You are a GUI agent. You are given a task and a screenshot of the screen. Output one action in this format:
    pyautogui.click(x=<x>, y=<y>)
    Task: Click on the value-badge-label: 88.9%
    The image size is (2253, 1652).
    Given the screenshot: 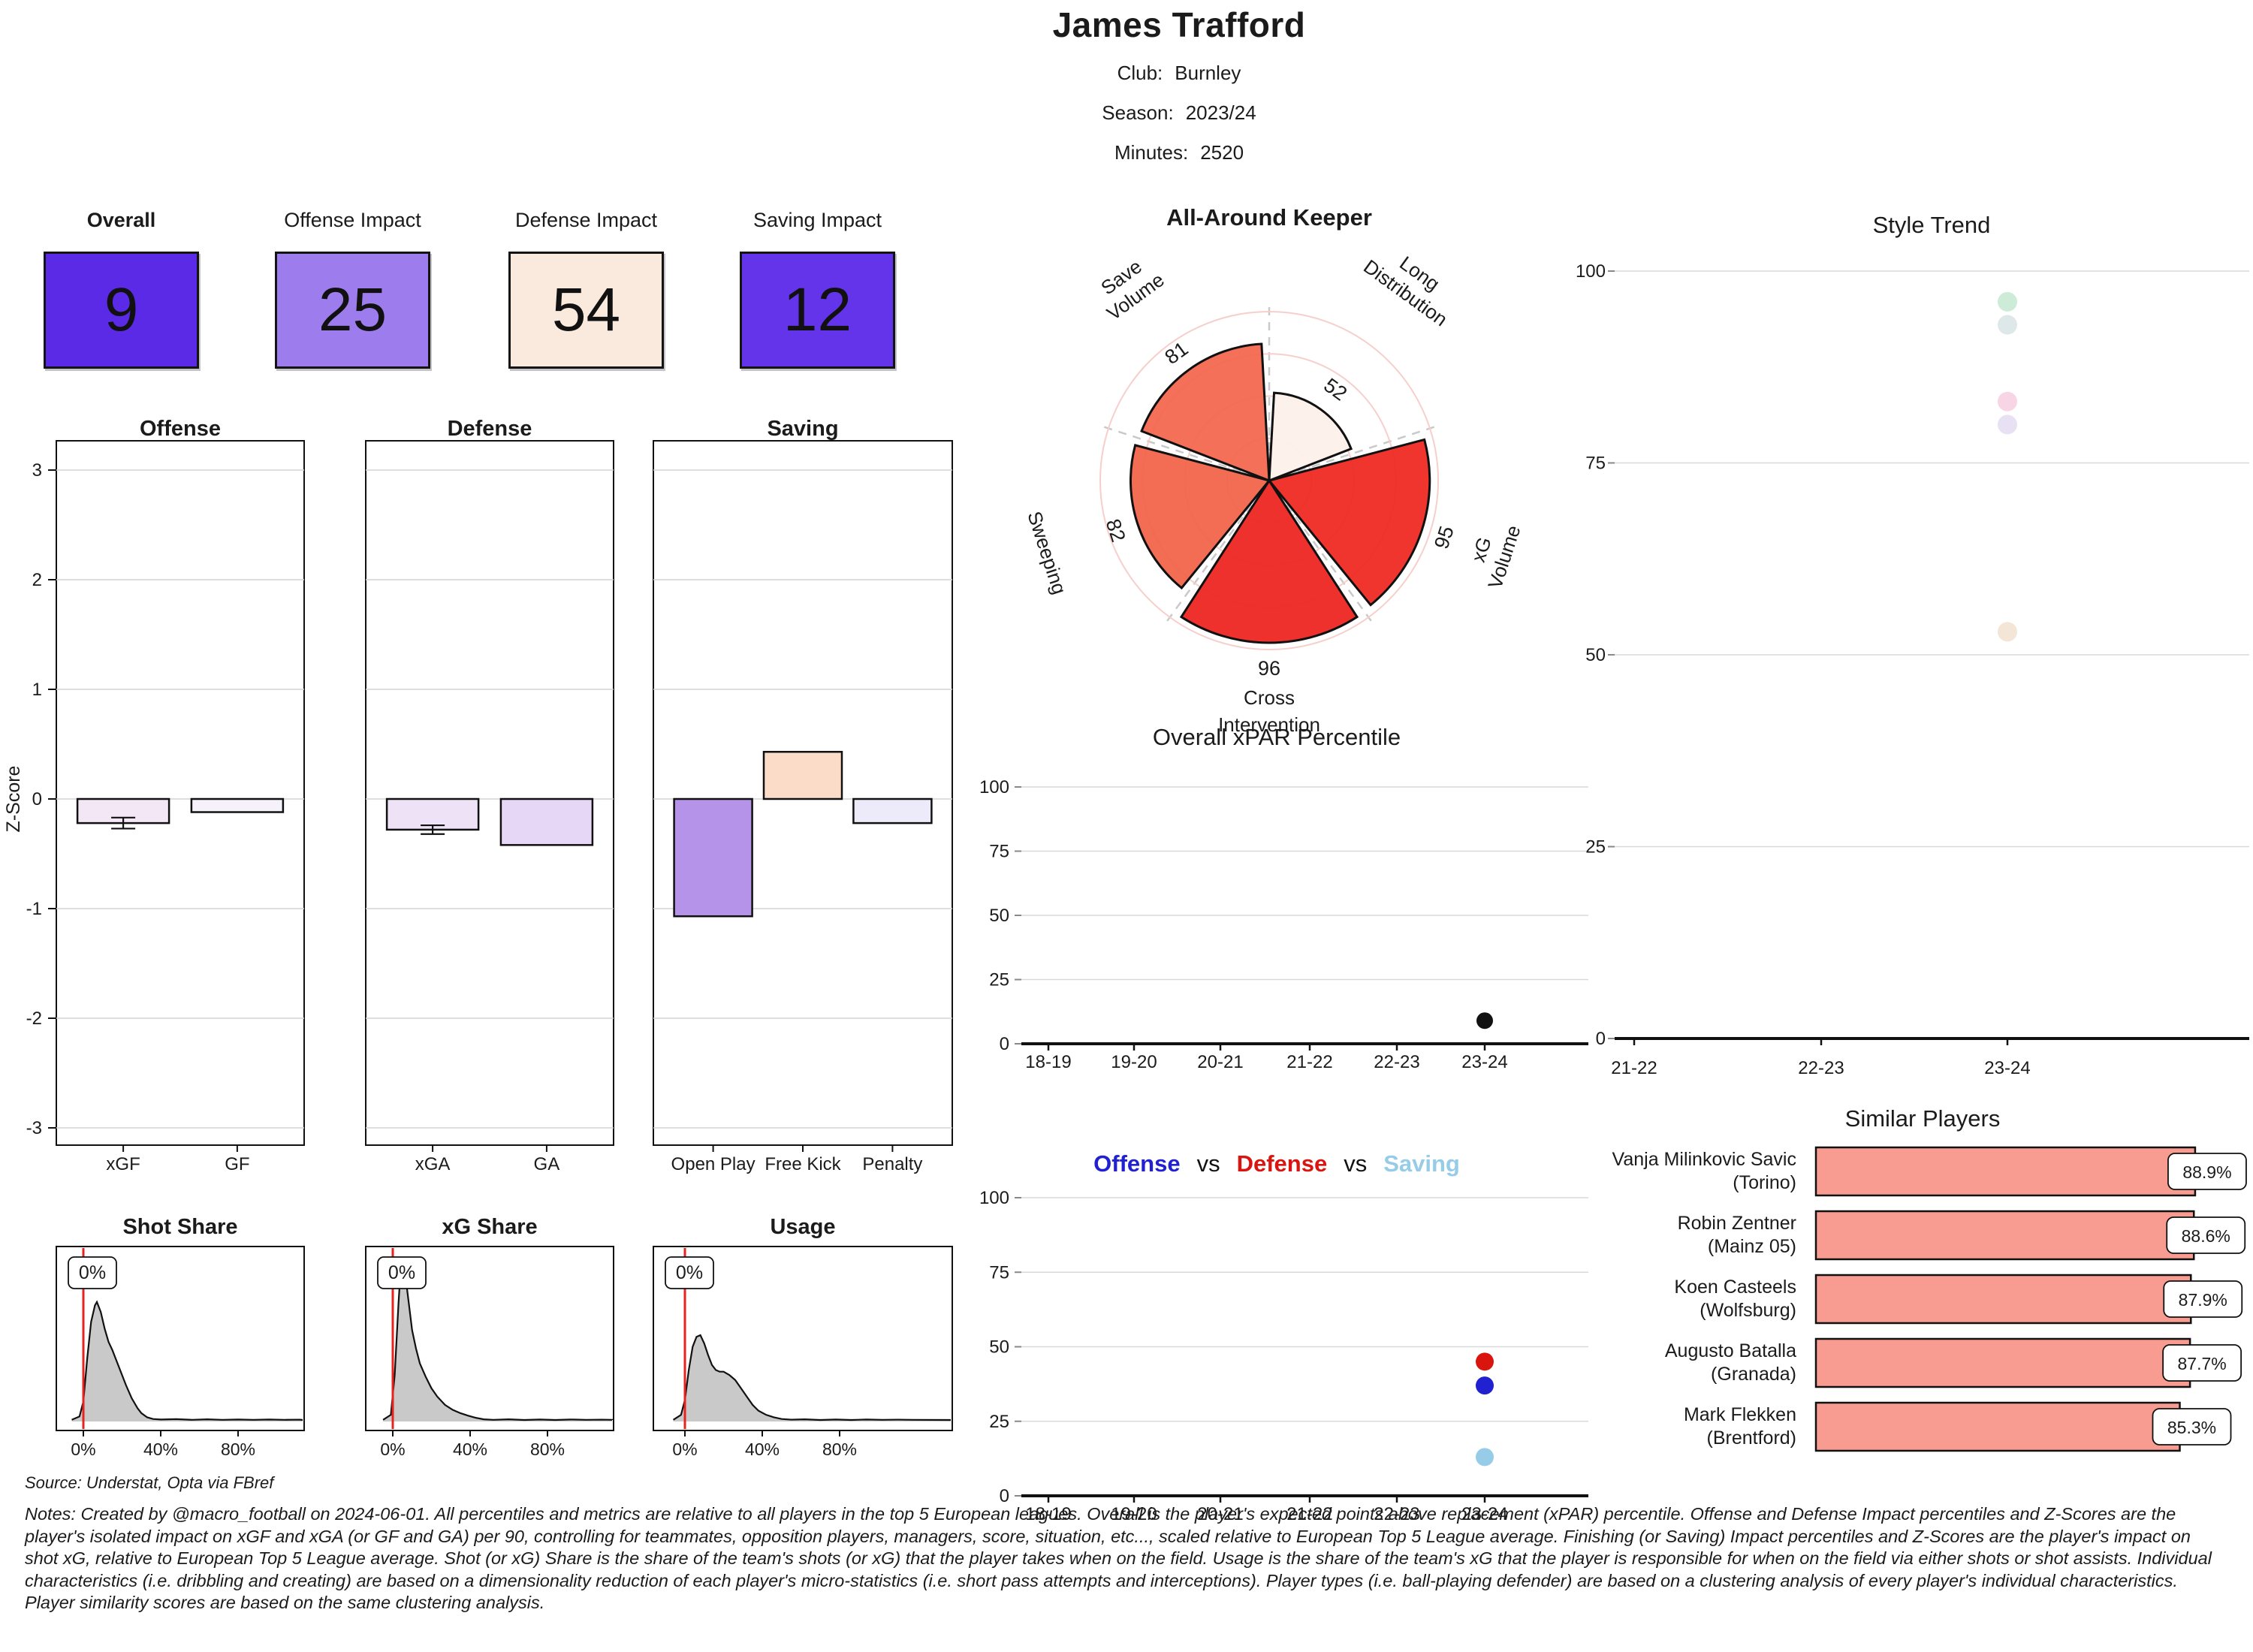 What is the action you would take?
    pyautogui.click(x=2206, y=1172)
    